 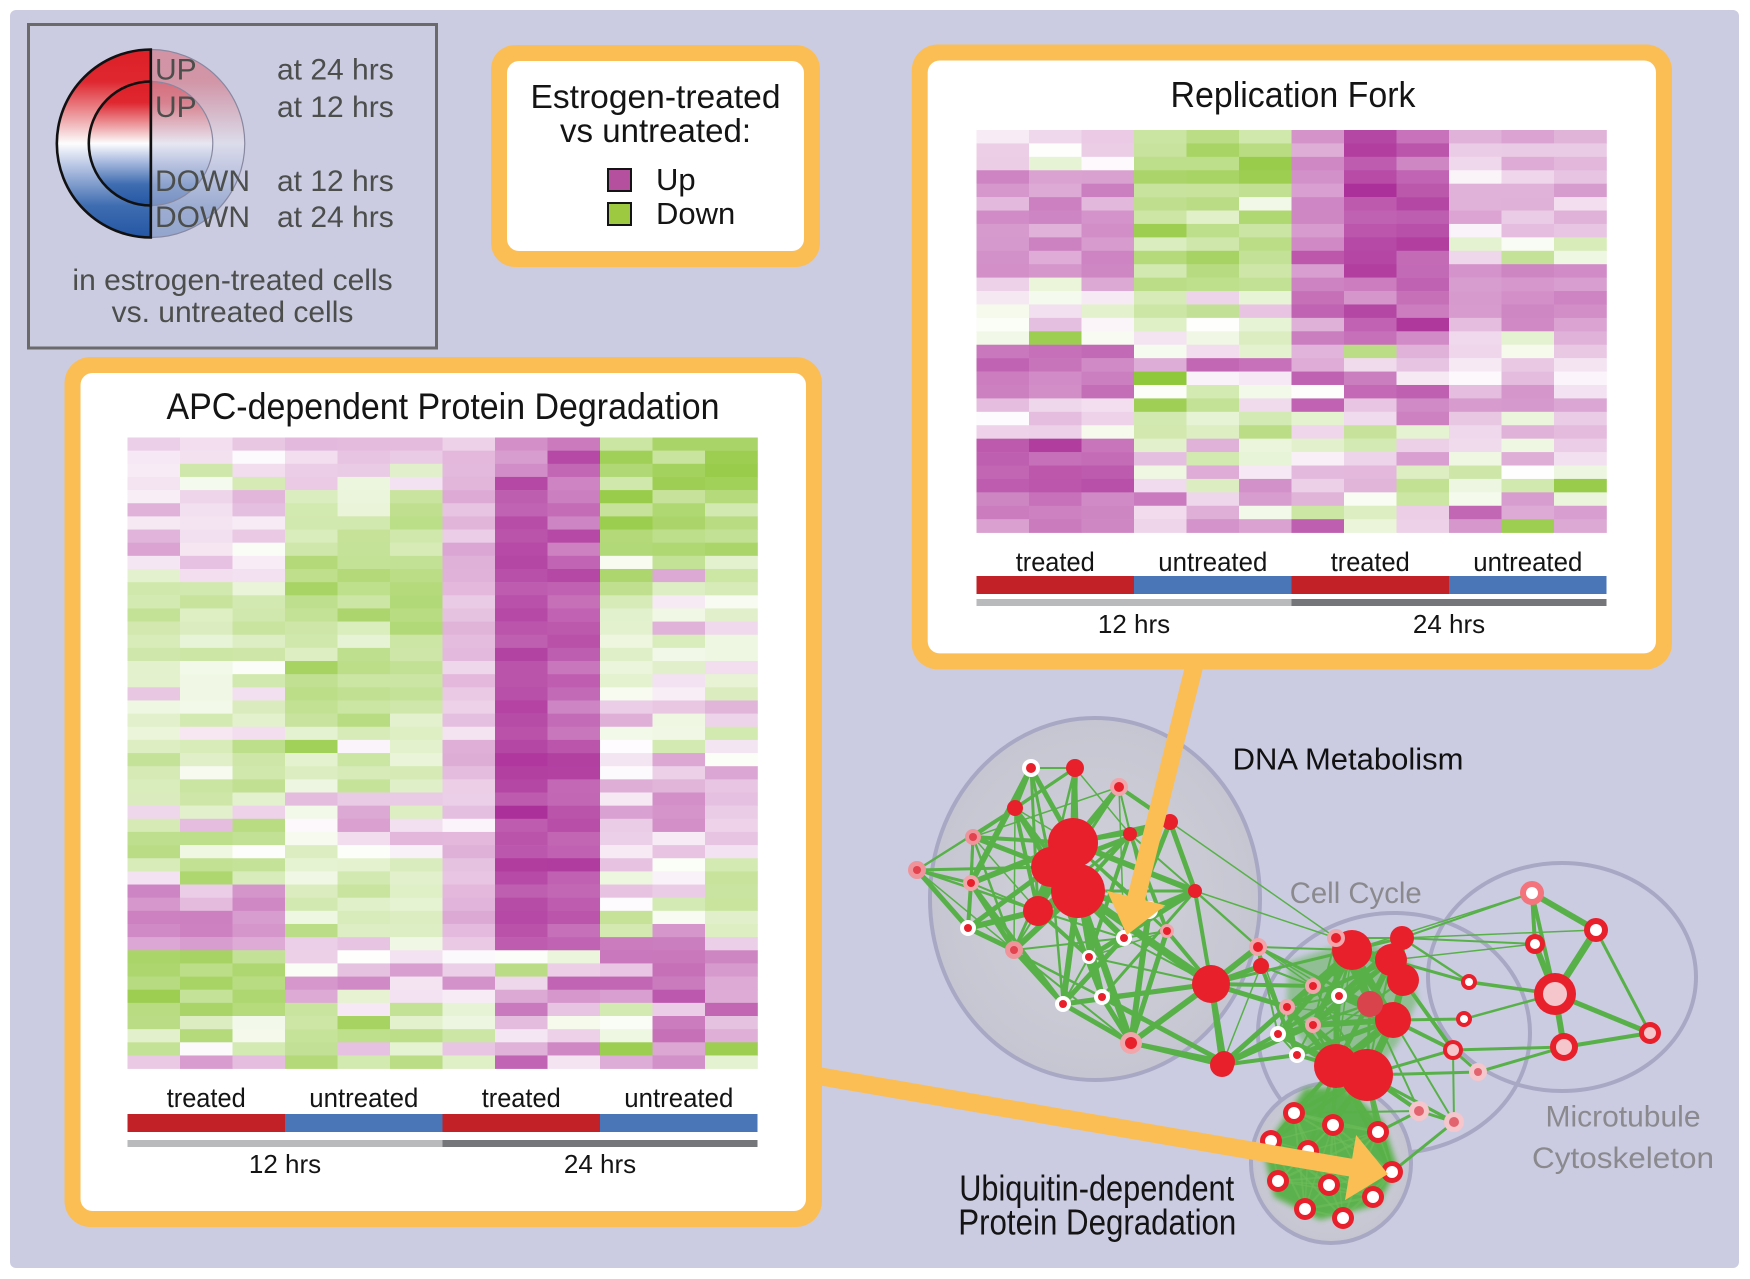 I want to click on svg-text: Up, so click(x=676, y=179).